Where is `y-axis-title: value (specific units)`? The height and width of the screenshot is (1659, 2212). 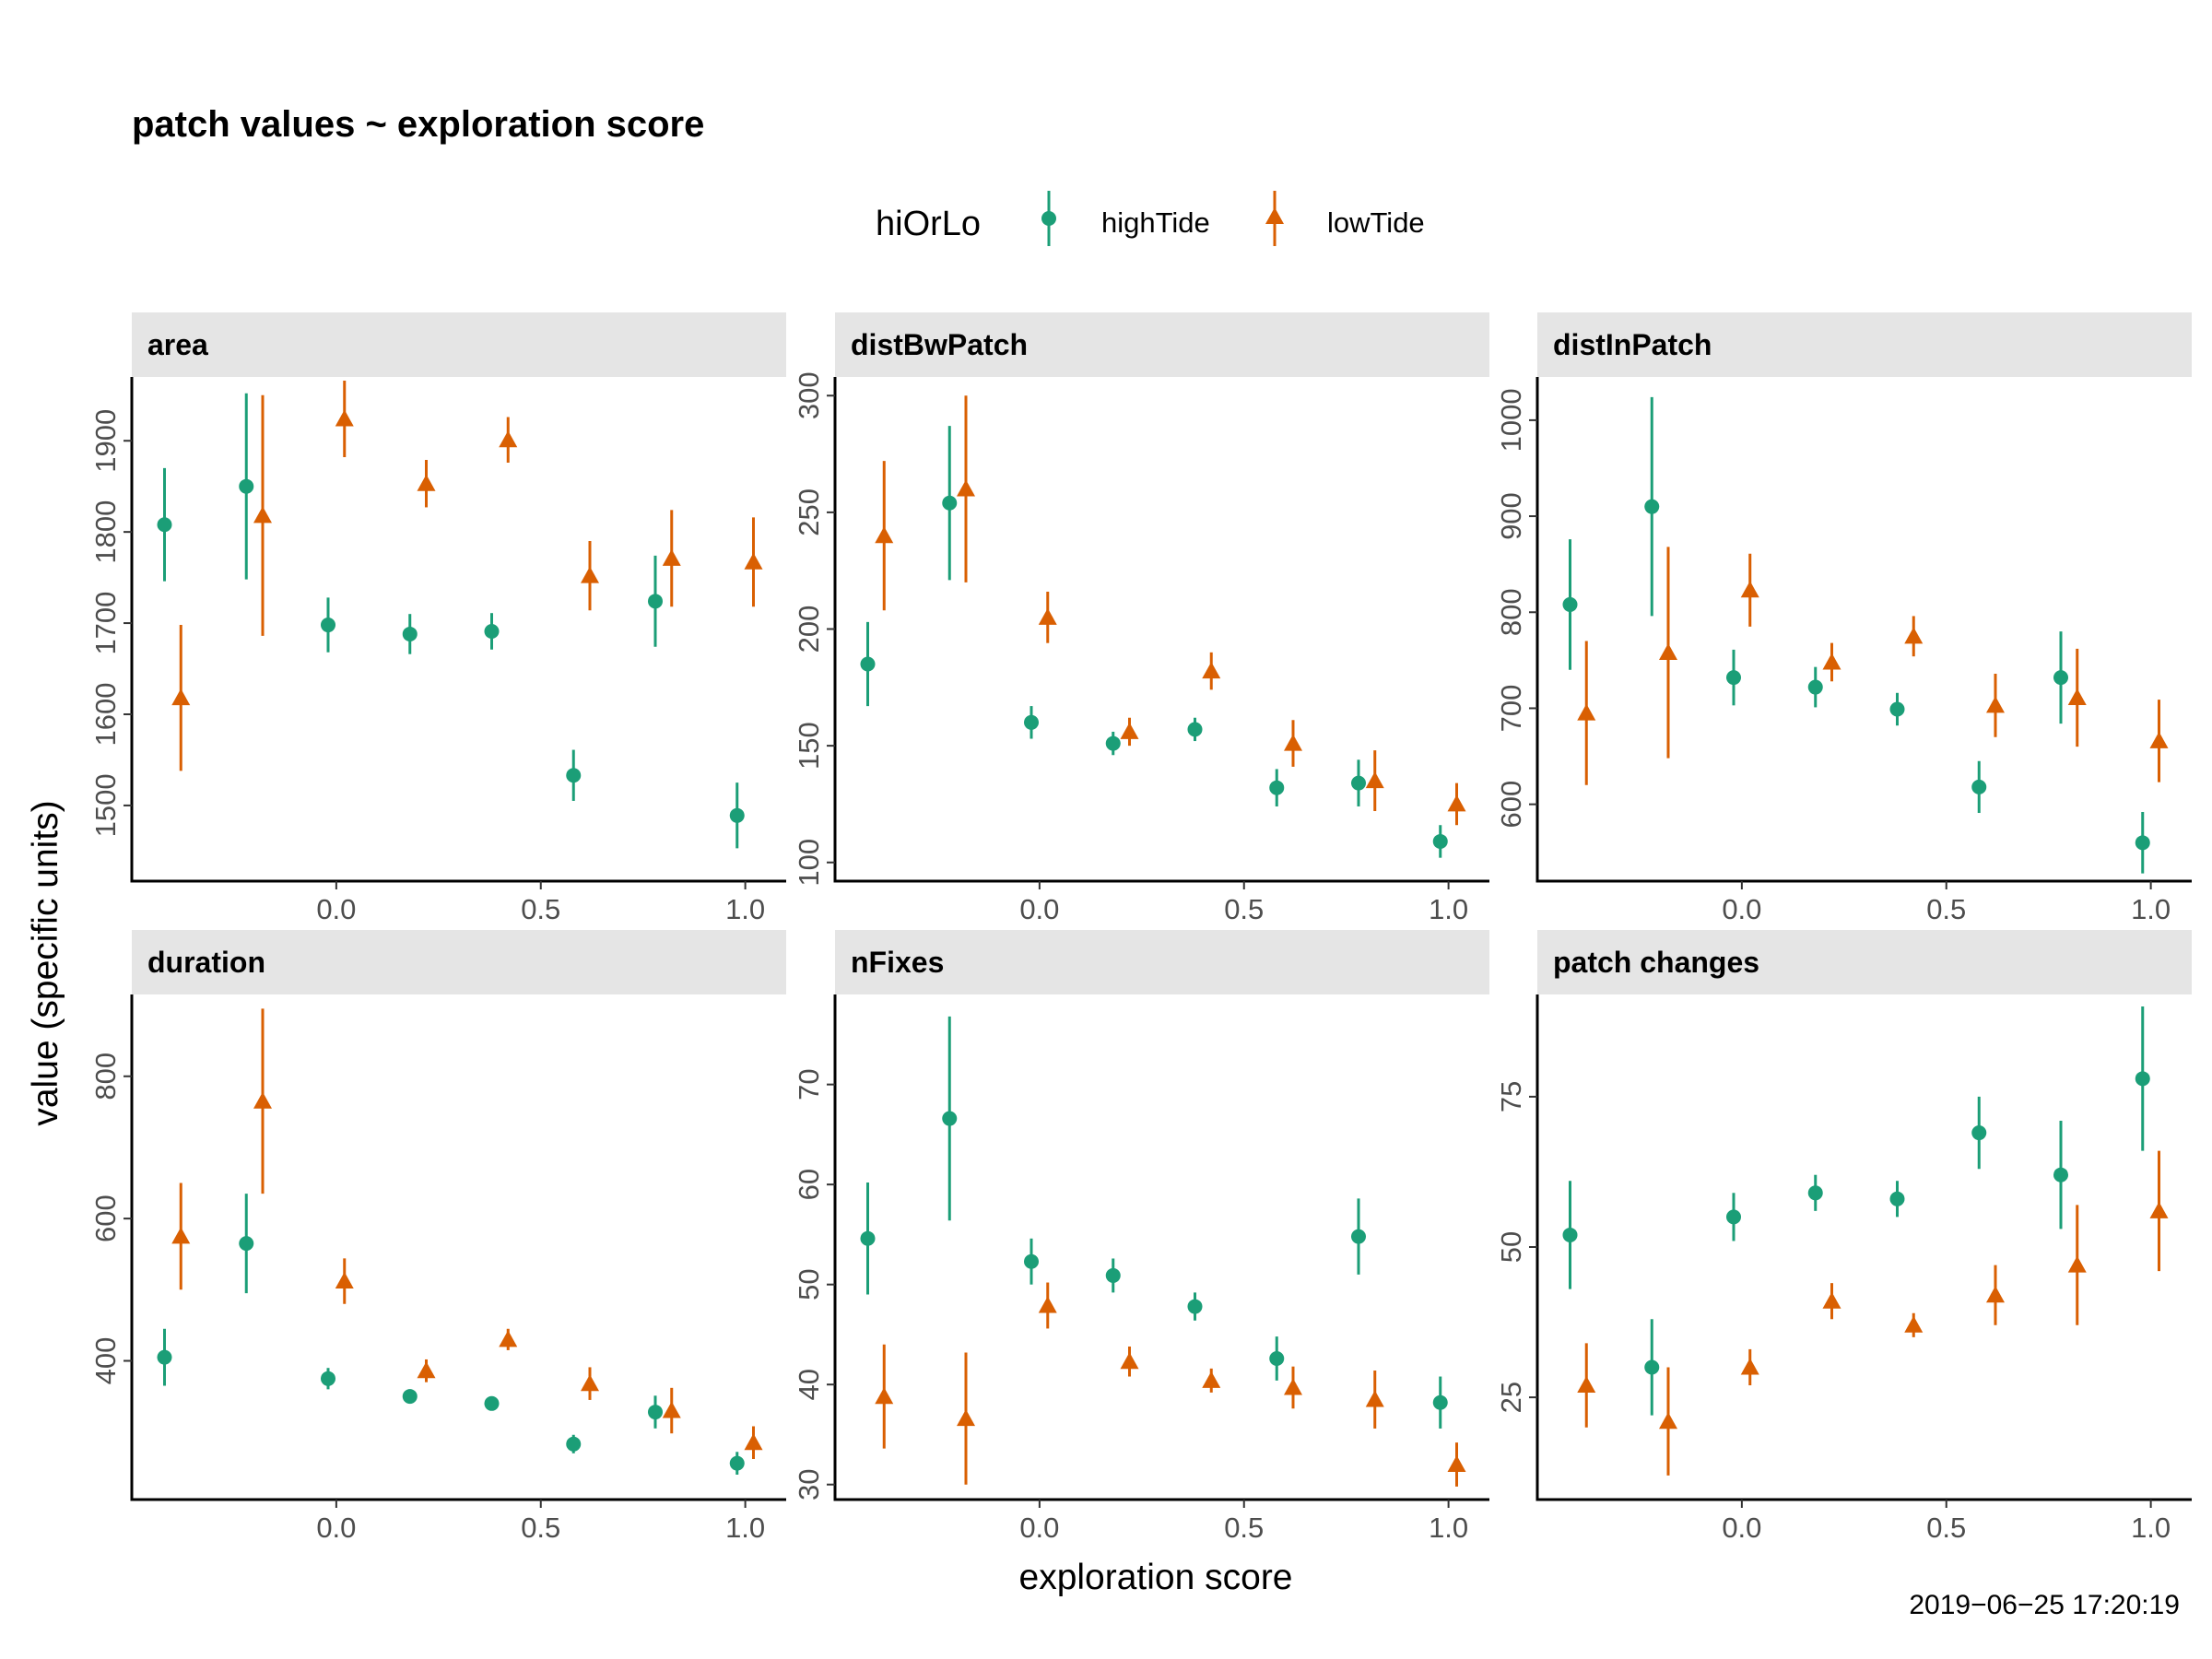
y-axis-title: value (specific units) is located at coordinates (45, 962).